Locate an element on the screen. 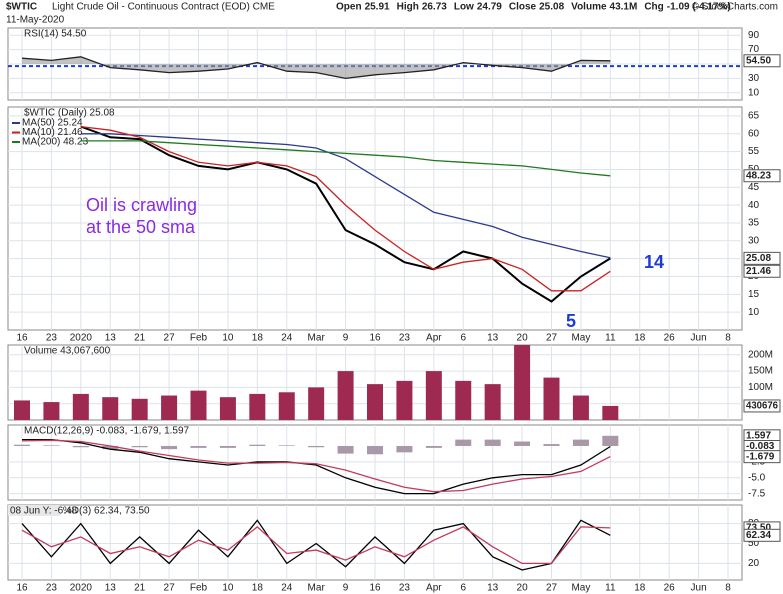 The height and width of the screenshot is (594, 783). stat-label: Close is located at coordinates (523, 7).